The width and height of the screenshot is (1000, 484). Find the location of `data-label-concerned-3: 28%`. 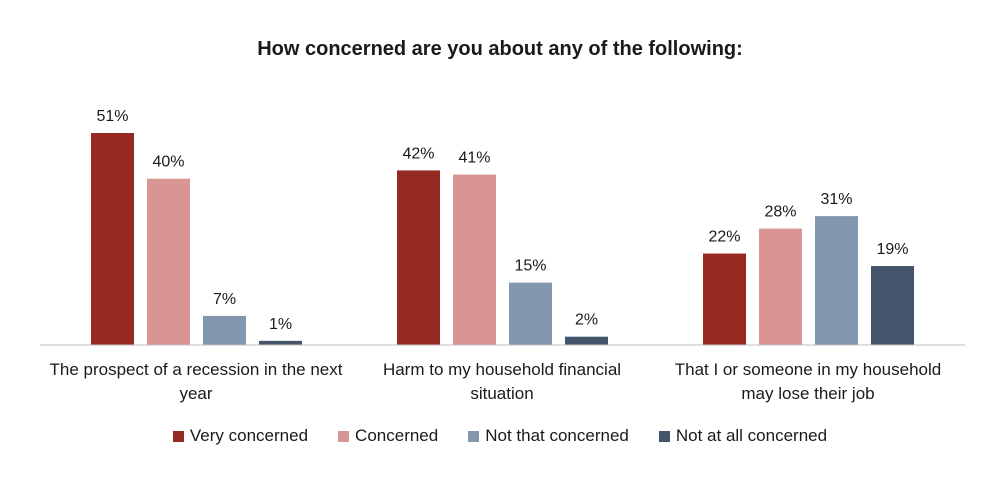

data-label-concerned-3: 28% is located at coordinates (780, 212).